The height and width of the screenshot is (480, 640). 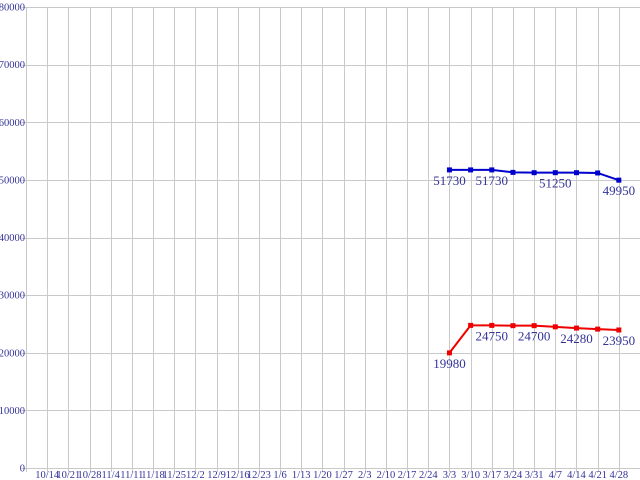 I want to click on y-axis-tick-label: 60000, so click(x=12, y=123).